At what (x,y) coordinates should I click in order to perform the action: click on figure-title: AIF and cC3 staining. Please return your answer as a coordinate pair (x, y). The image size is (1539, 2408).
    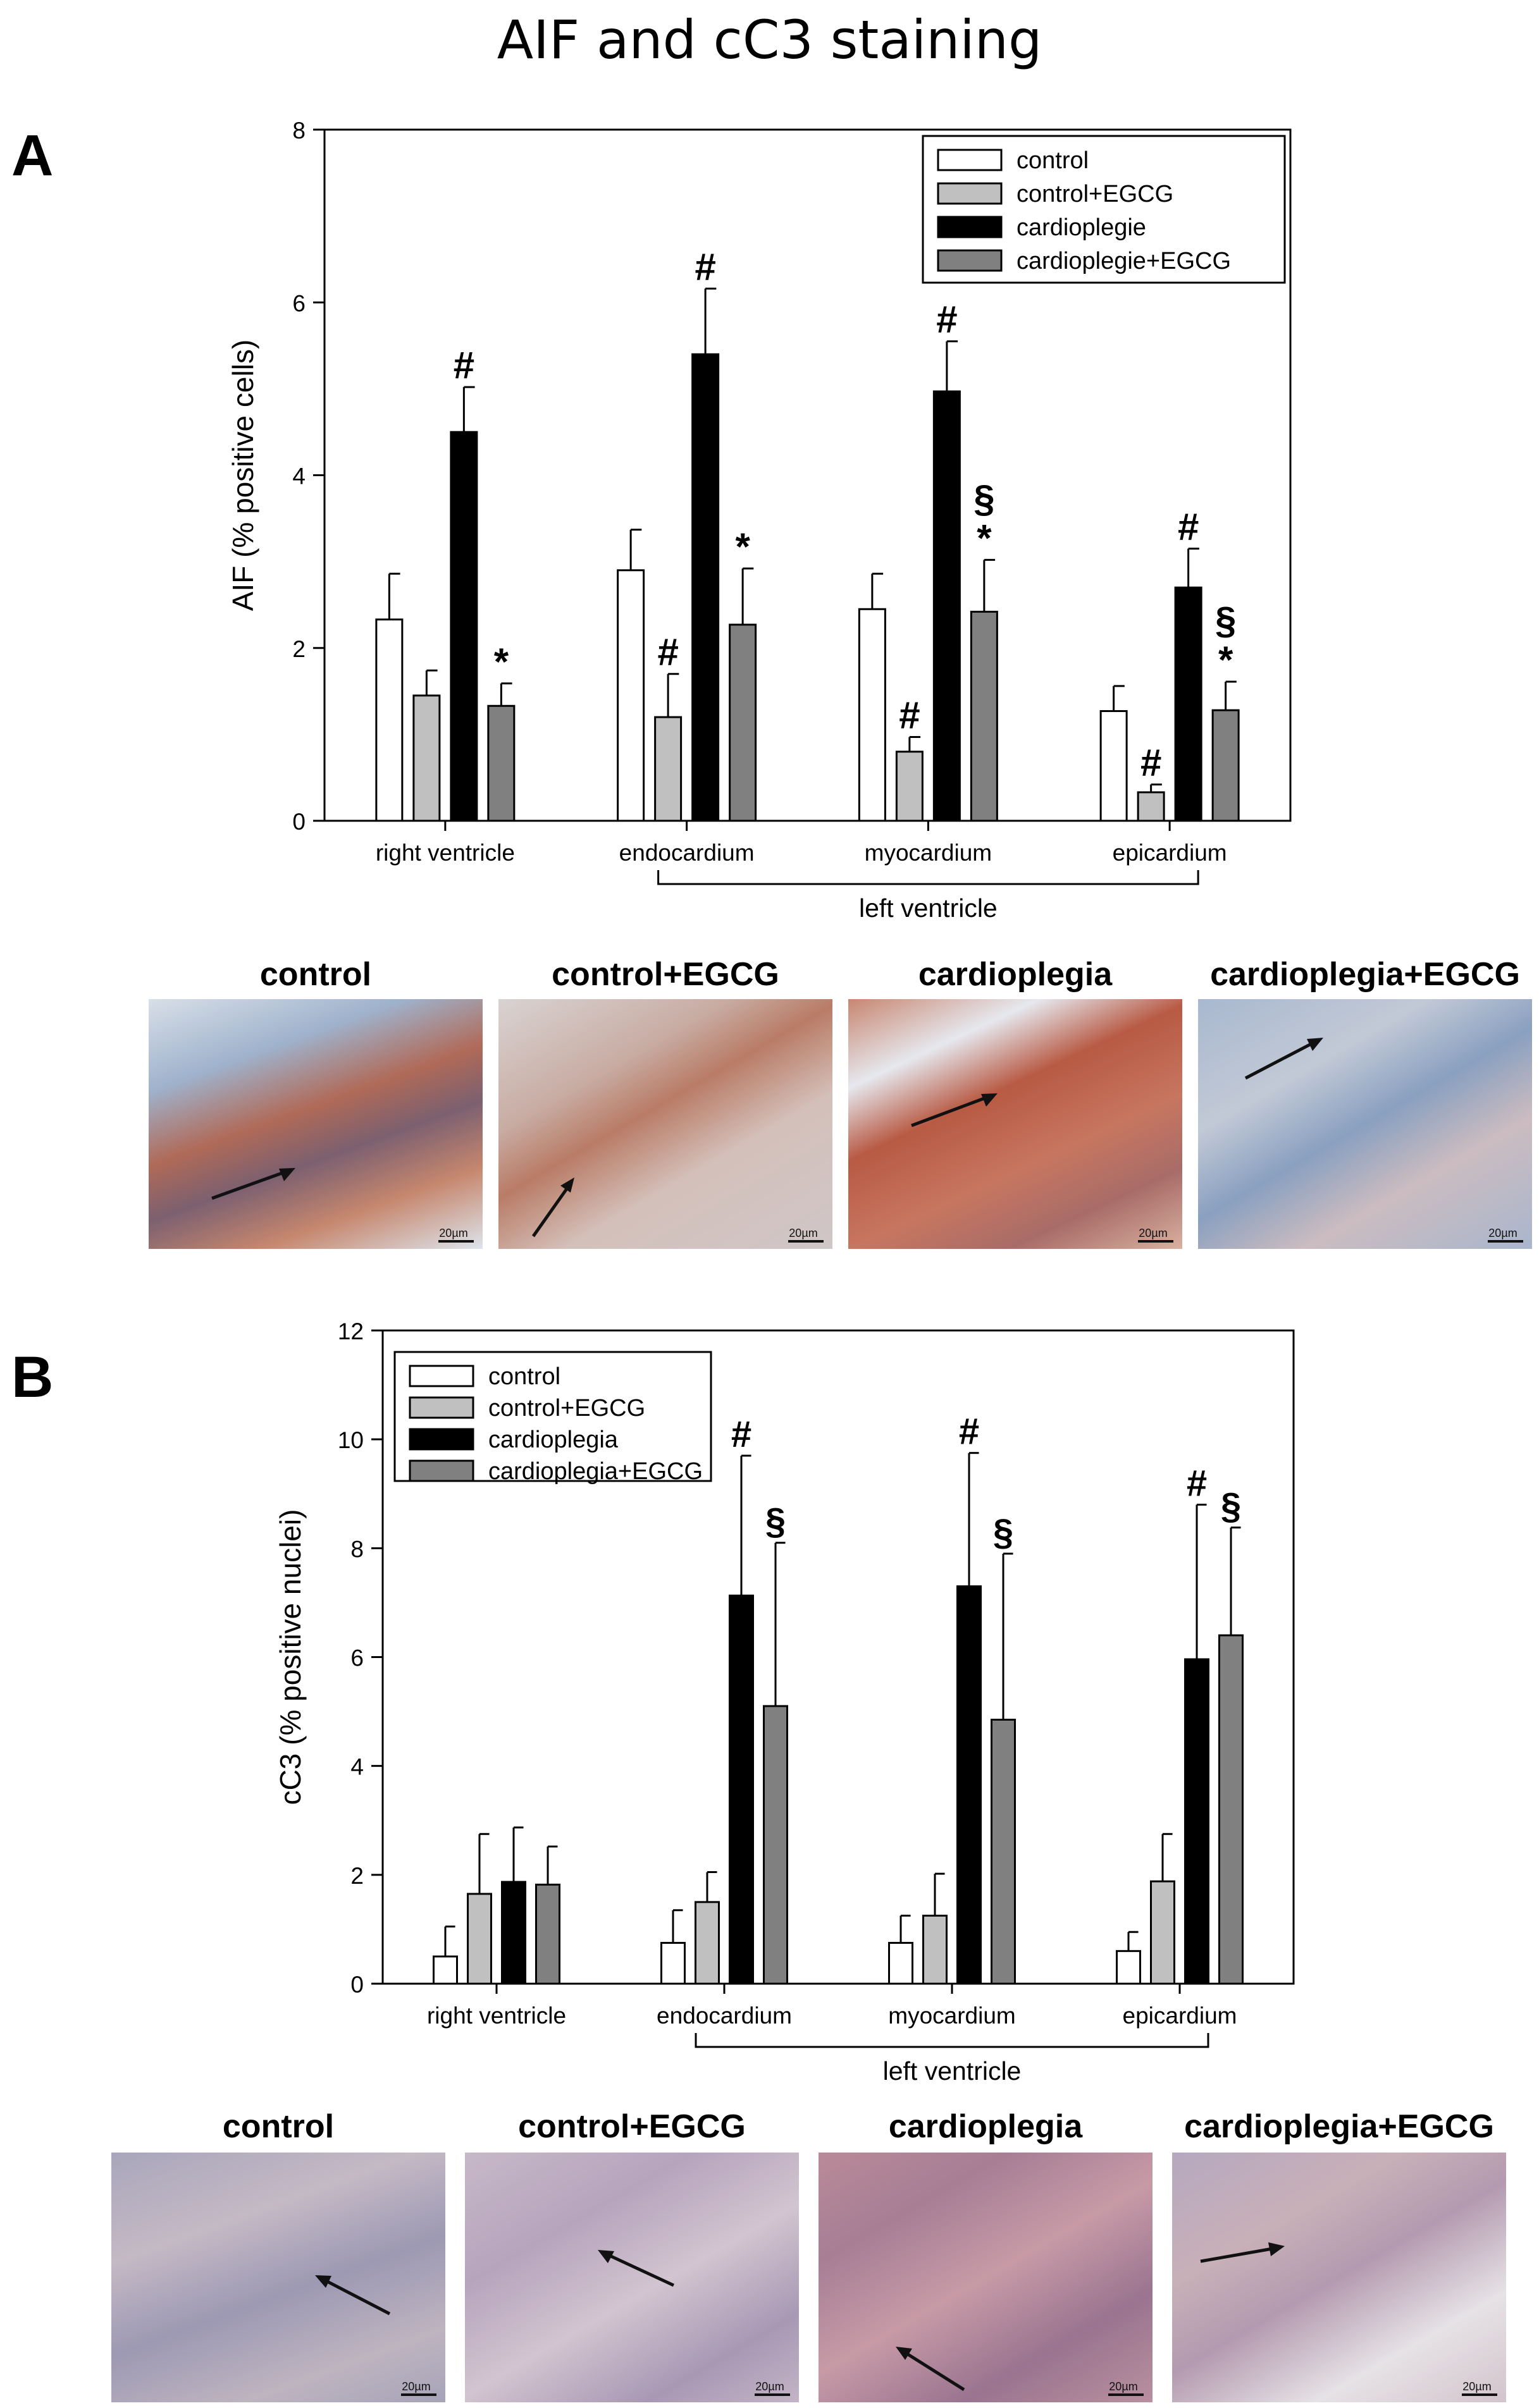
    Looking at the image, I should click on (769, 40).